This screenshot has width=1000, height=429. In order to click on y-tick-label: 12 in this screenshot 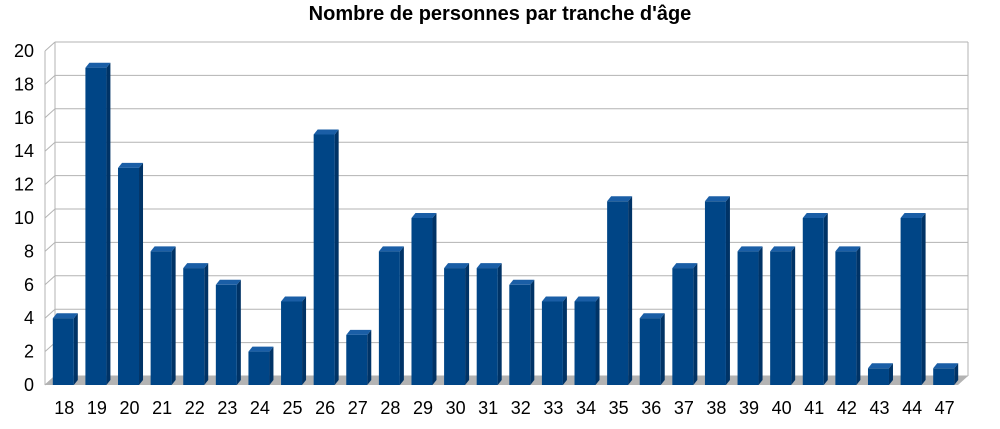, I will do `click(24, 185)`.